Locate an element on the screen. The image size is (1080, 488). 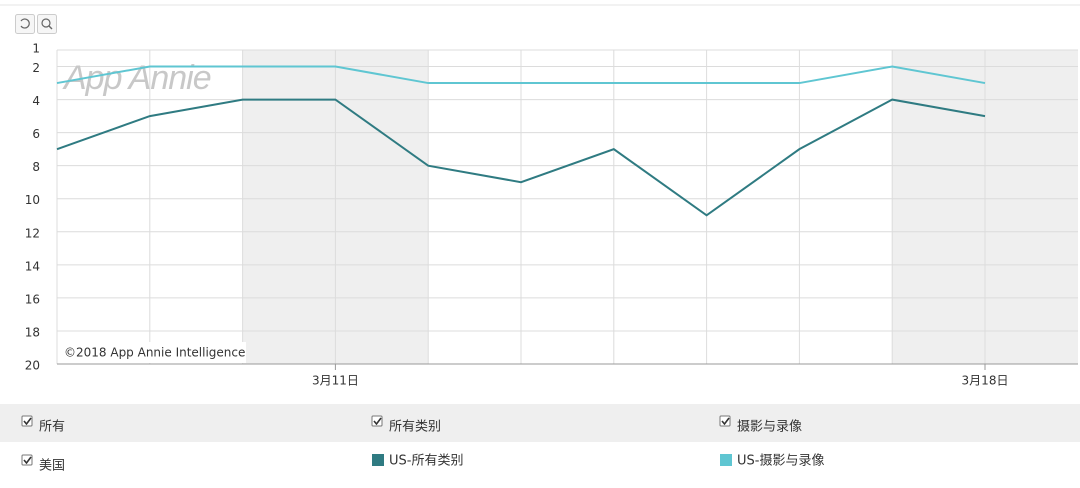
filter-label: 摄影与录像 is located at coordinates (769, 427).